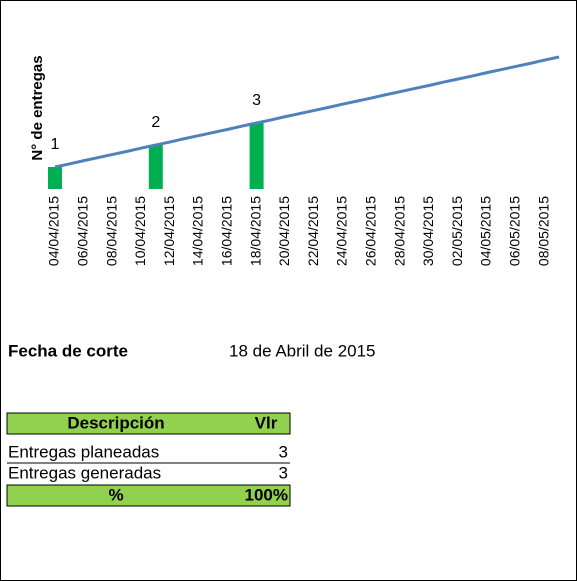  Describe the element at coordinates (68, 350) in the screenshot. I see `cutoff-label: Fecha de corte` at that location.